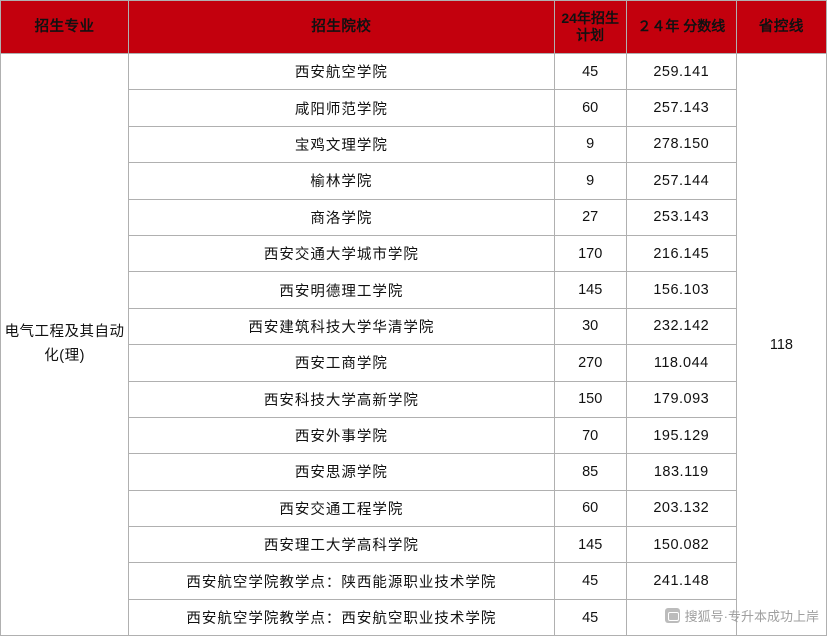  I want to click on table-row: 西安明德理工学院 145 156.103, so click(414, 290).